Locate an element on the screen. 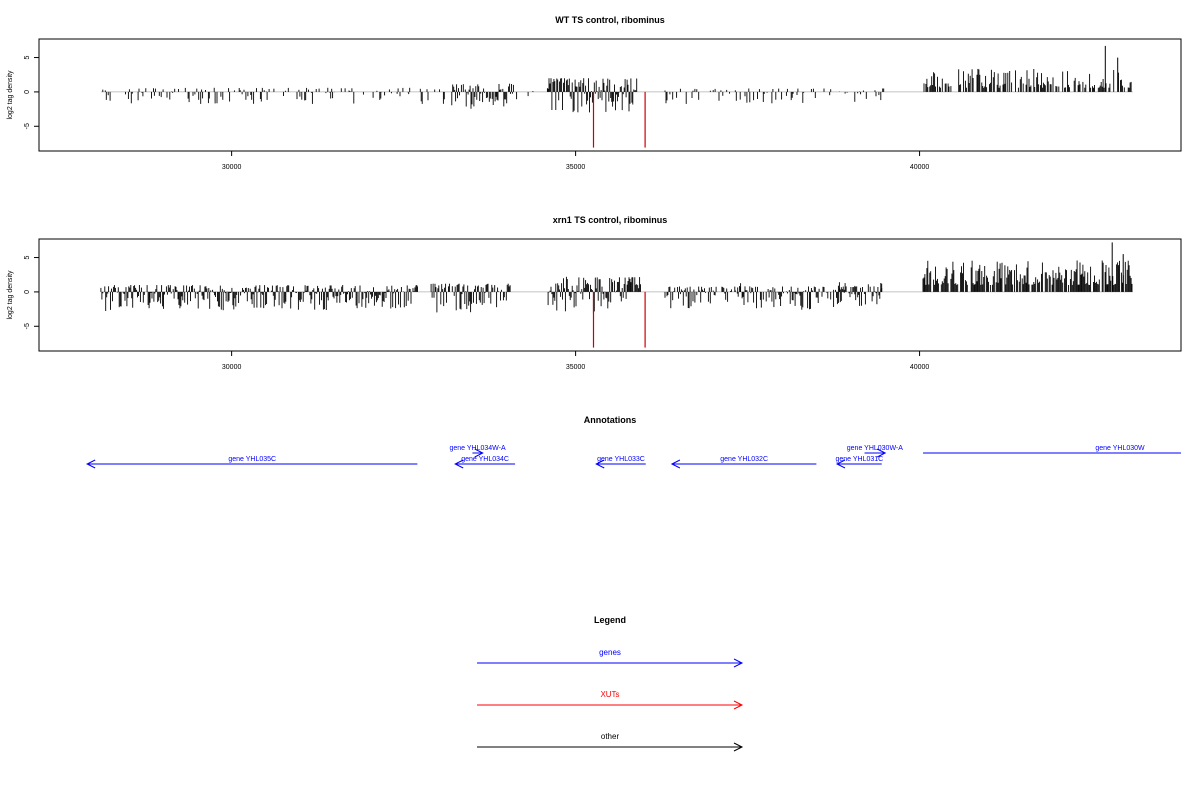 This screenshot has width=1200, height=805. panel-title: xrn1 TS control, ribominus is located at coordinates (610, 220).